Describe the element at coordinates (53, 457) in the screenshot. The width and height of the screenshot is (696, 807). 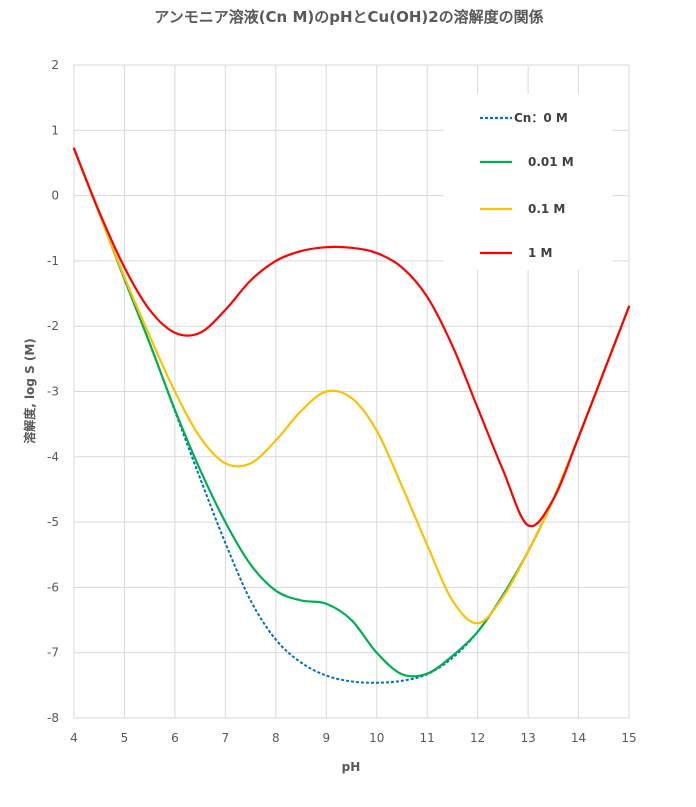
I see `y-tick-label: -4` at that location.